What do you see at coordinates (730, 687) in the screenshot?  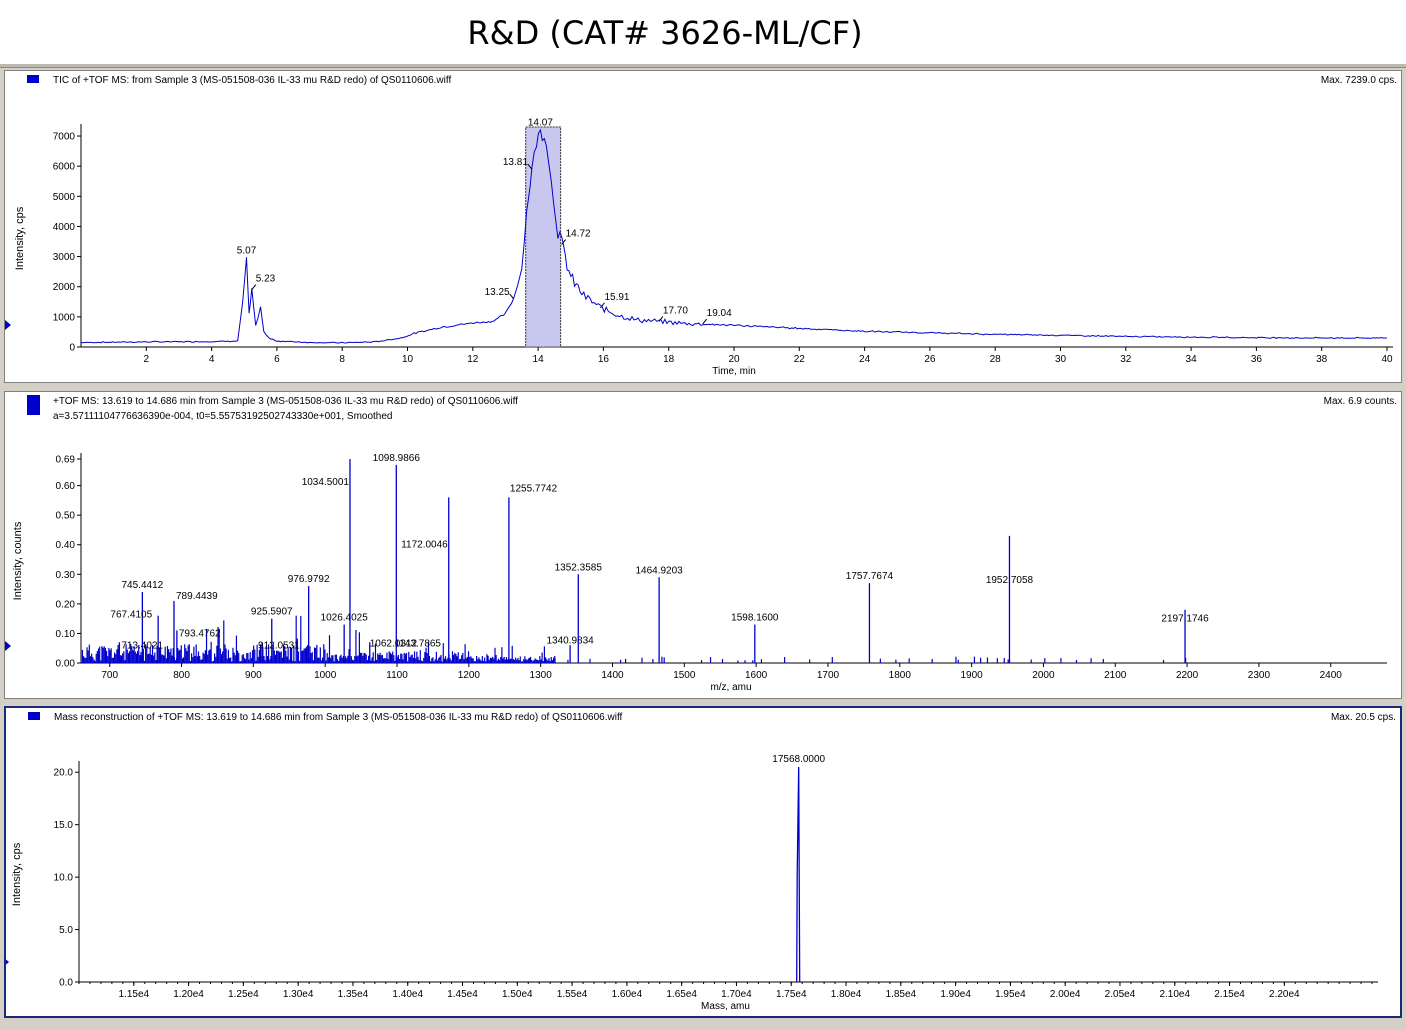 I see `x-axis-title: m/z, amu` at bounding box center [730, 687].